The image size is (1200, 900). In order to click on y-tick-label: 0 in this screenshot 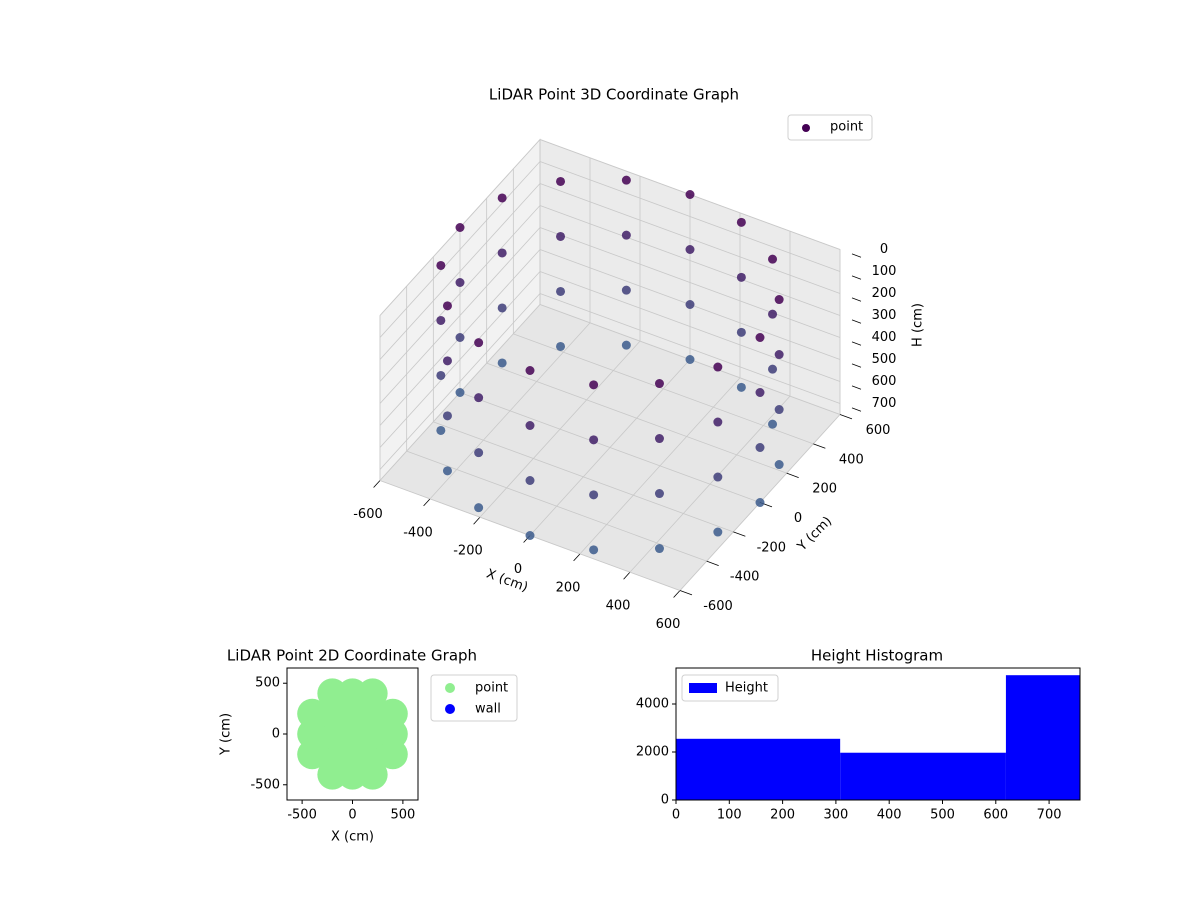, I will do `click(276, 734)`.